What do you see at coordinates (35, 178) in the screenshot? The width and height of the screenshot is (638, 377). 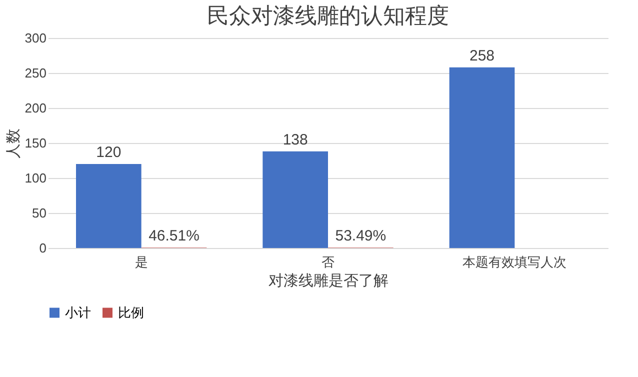 I see `y-tick-label: 100` at bounding box center [35, 178].